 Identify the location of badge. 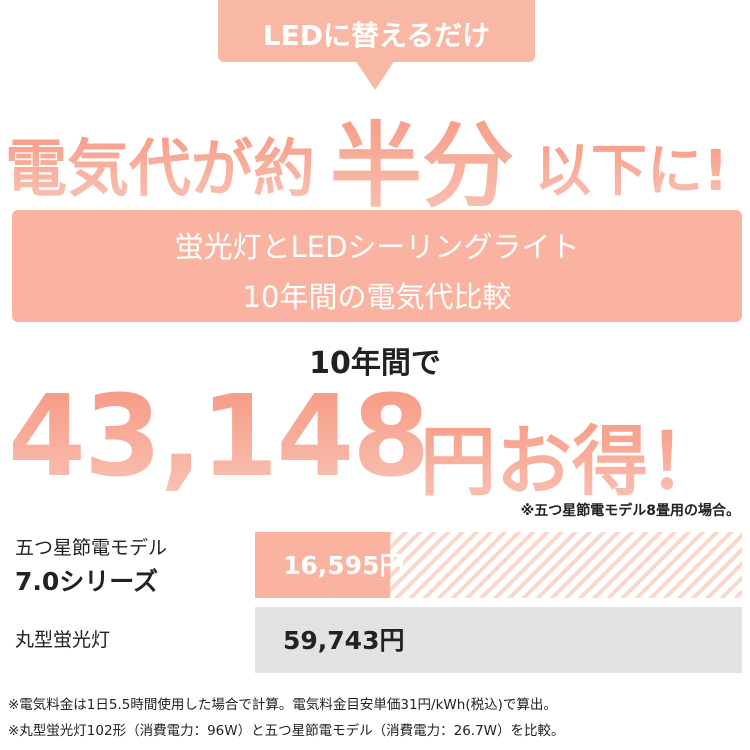
(376, 31).